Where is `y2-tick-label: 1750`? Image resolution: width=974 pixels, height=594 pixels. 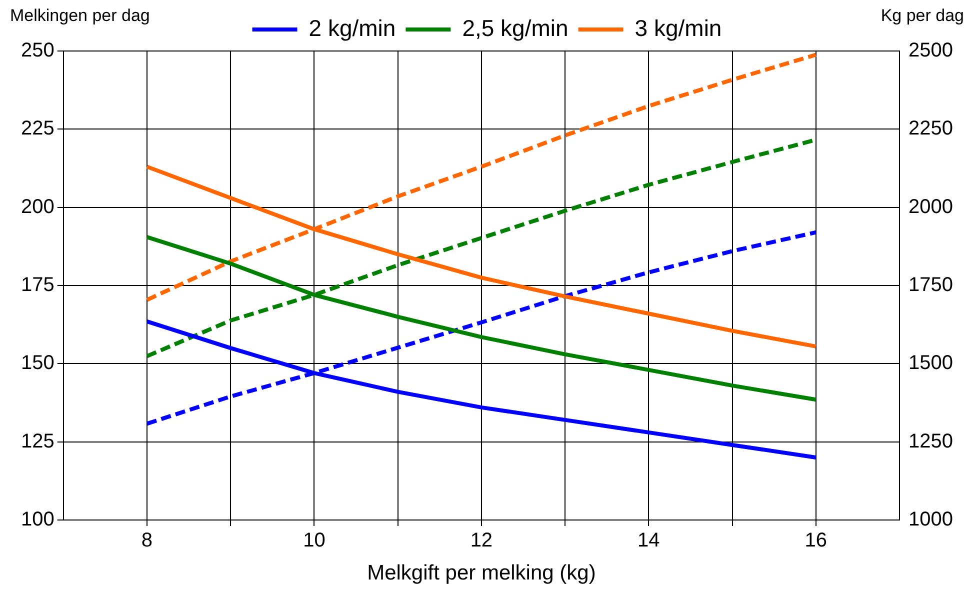 y2-tick-label: 1750 is located at coordinates (931, 285).